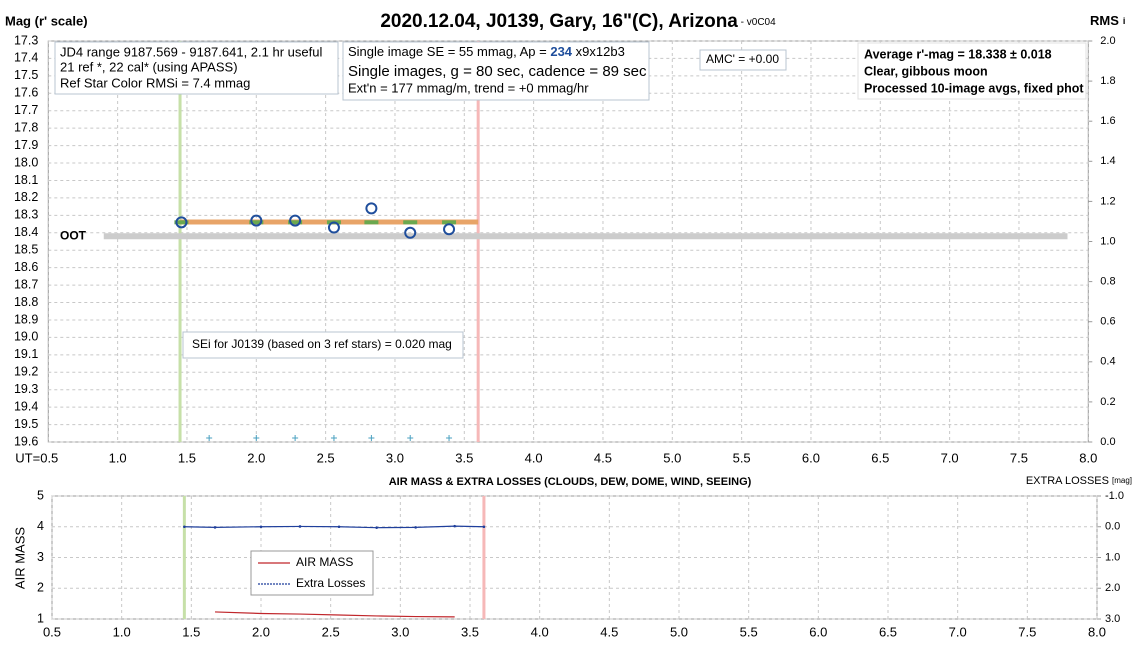  I want to click on y-tick-label: 5, so click(40, 495).